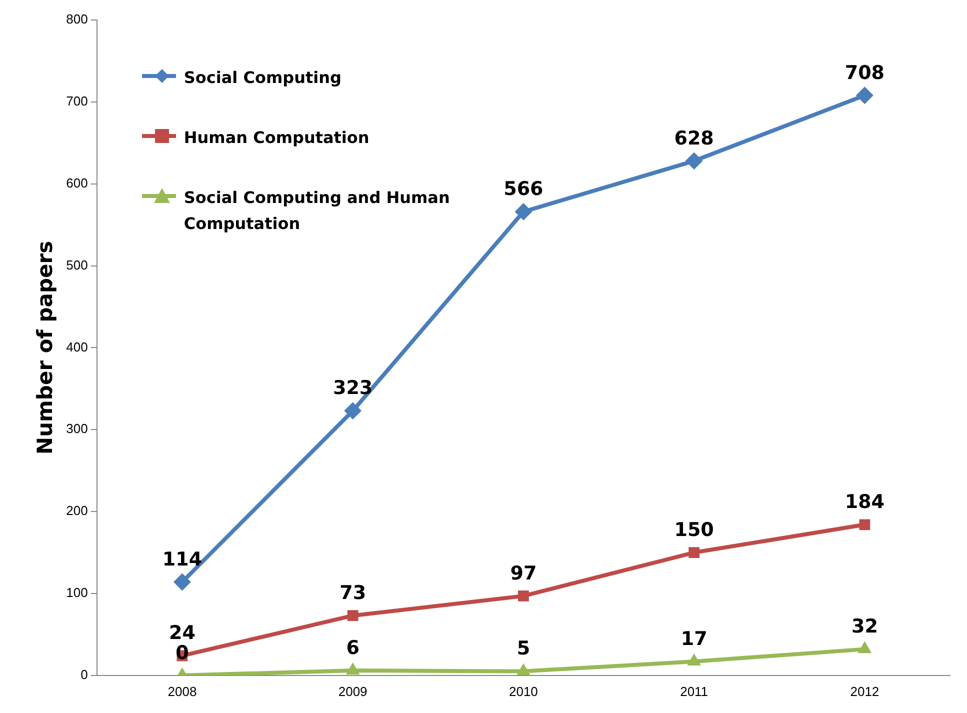 The height and width of the screenshot is (713, 967). What do you see at coordinates (523, 573) in the screenshot?
I see `data-label: 97` at bounding box center [523, 573].